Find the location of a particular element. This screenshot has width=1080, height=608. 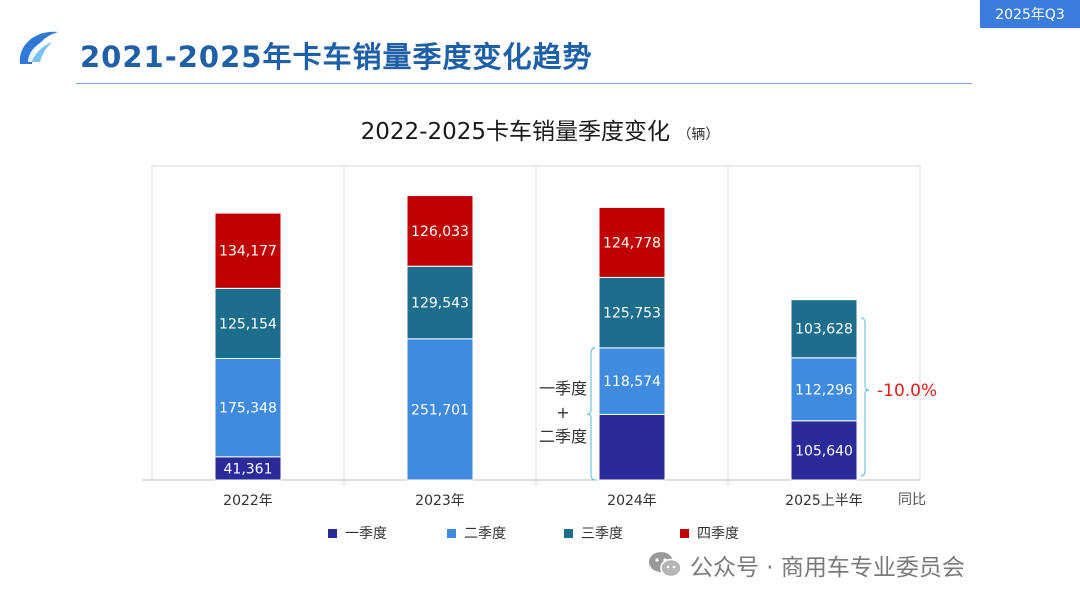

legend-item: 四季度 is located at coordinates (709, 533).